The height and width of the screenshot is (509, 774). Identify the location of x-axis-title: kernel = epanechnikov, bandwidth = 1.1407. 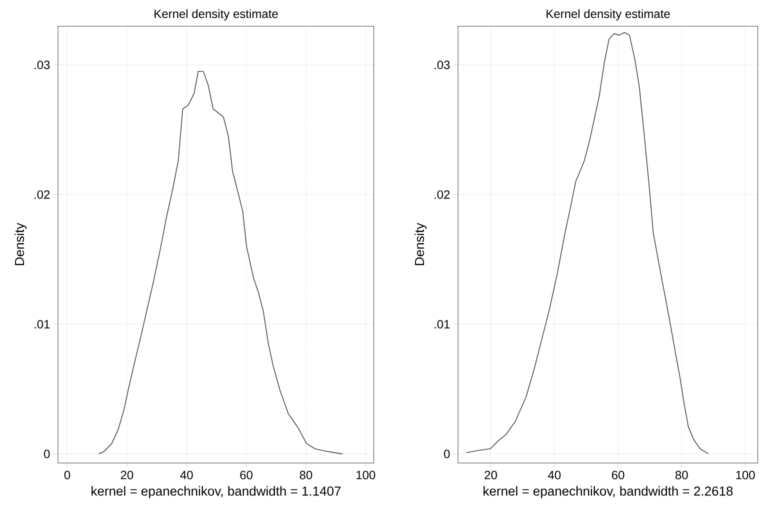
(216, 492).